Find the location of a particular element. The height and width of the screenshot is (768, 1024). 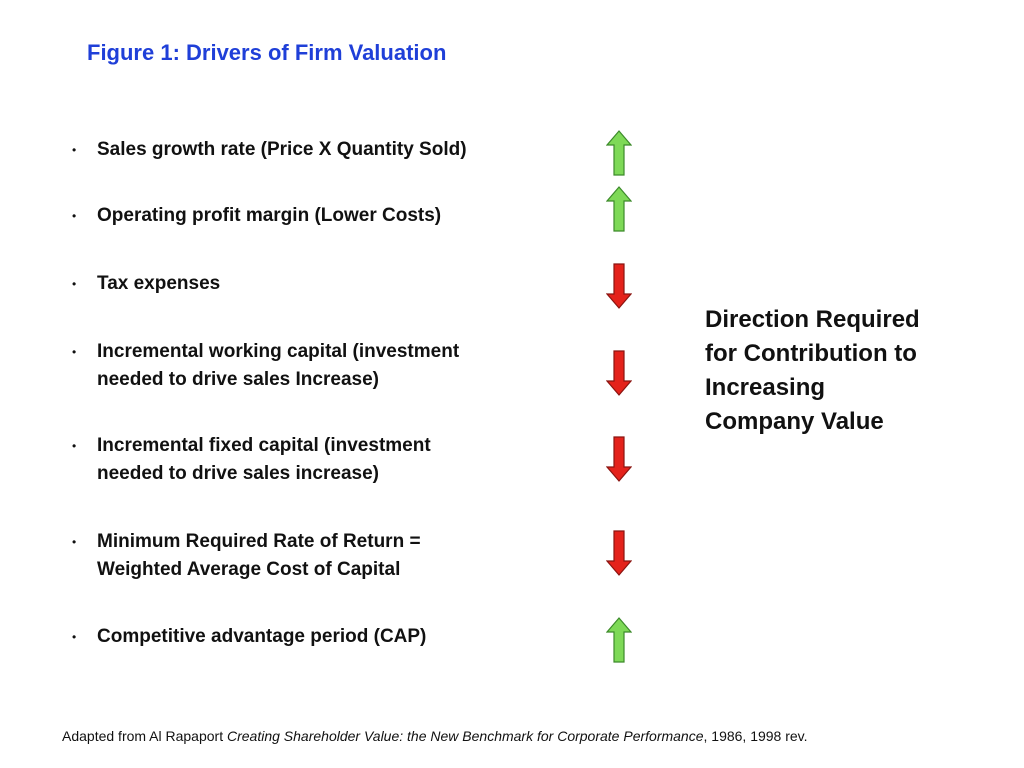

side-note-line: Increasing is located at coordinates (765, 387).